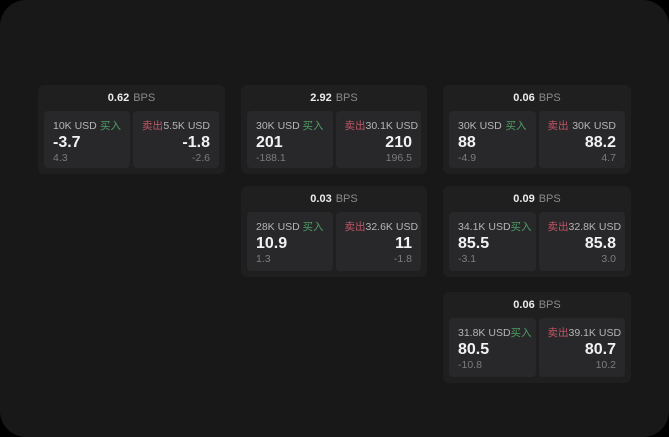  I want to click on sell-delta: 10.2, so click(605, 365).